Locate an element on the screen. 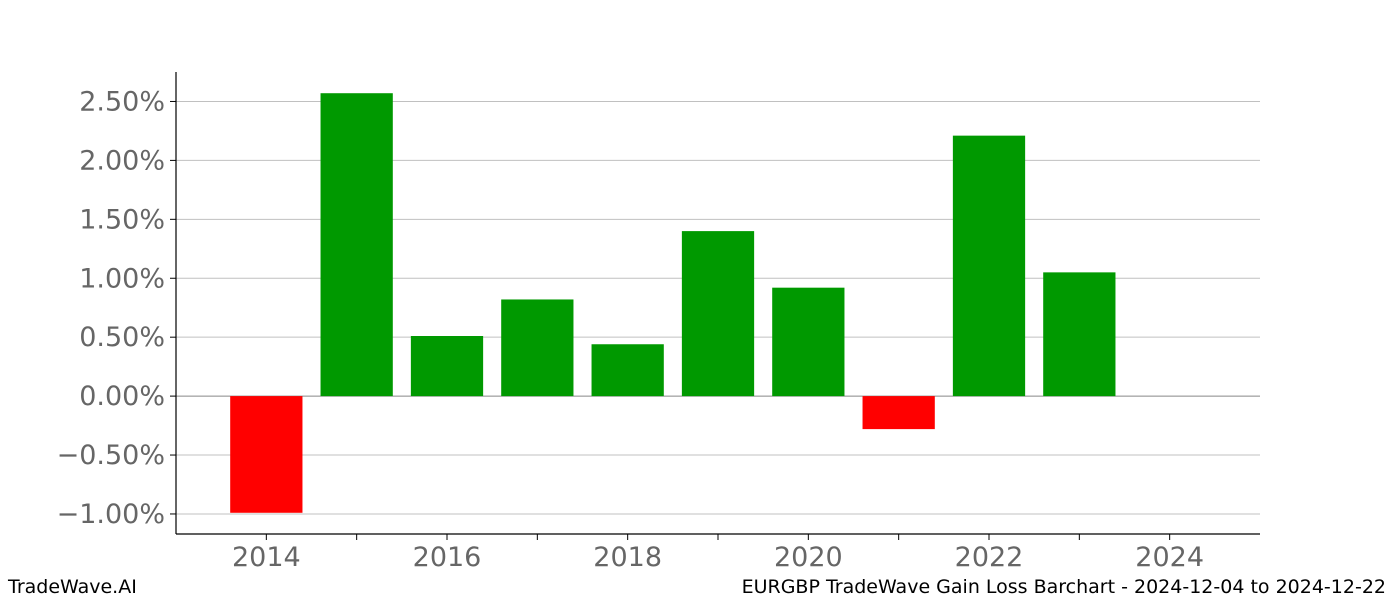 The height and width of the screenshot is (600, 1400). x-tick-label: 2014 is located at coordinates (266, 556).